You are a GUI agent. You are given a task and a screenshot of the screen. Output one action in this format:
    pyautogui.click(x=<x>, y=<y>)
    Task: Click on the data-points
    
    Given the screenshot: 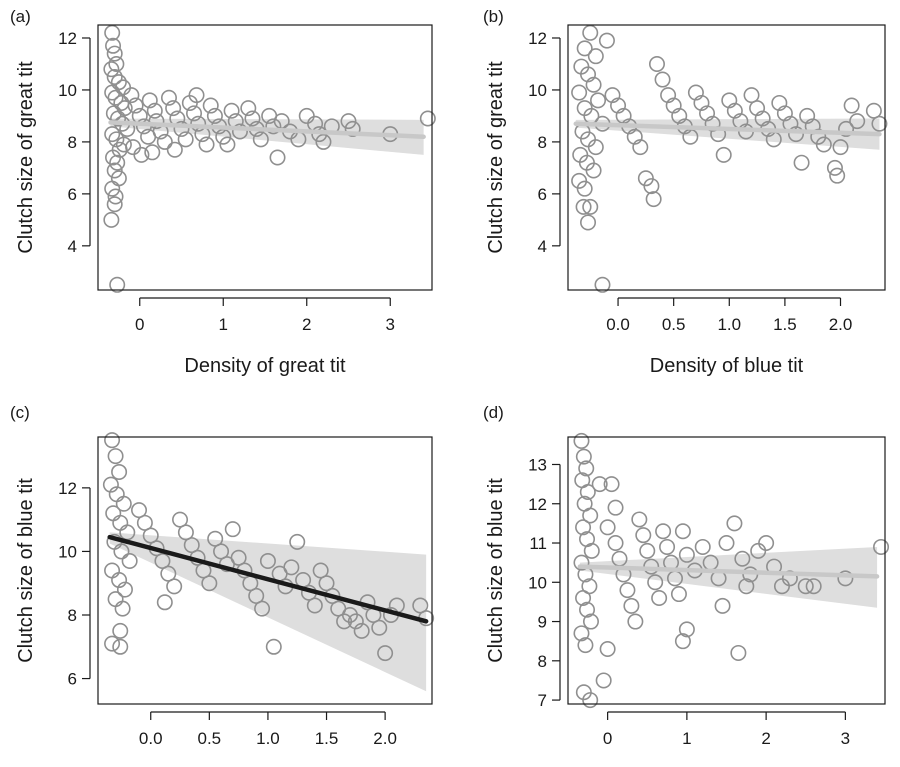 What is the action you would take?
    pyautogui.click(x=269, y=158)
    